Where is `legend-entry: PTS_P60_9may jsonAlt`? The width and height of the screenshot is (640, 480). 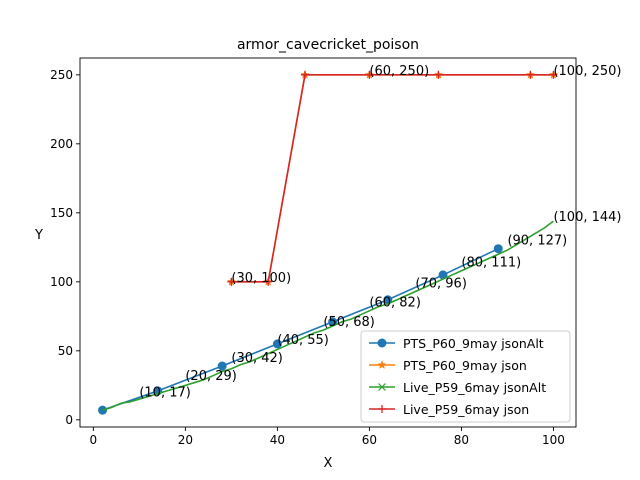
legend-entry: PTS_P60_9may jsonAlt is located at coordinates (456, 343).